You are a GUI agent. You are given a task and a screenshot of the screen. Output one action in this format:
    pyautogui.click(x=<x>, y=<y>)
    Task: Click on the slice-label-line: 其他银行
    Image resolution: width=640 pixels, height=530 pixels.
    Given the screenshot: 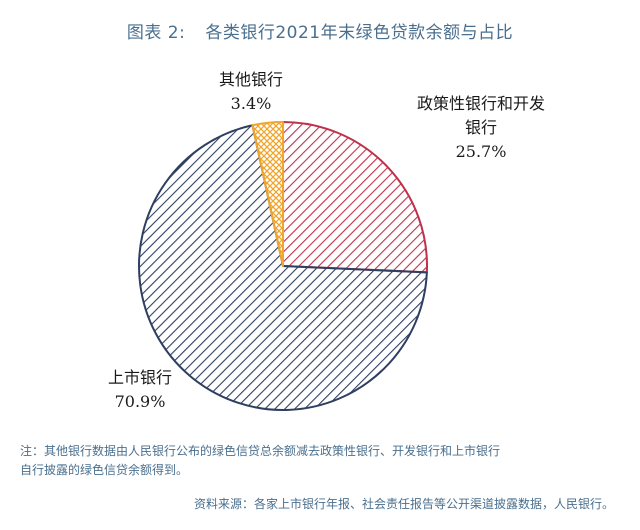 What is the action you would take?
    pyautogui.click(x=250, y=79)
    